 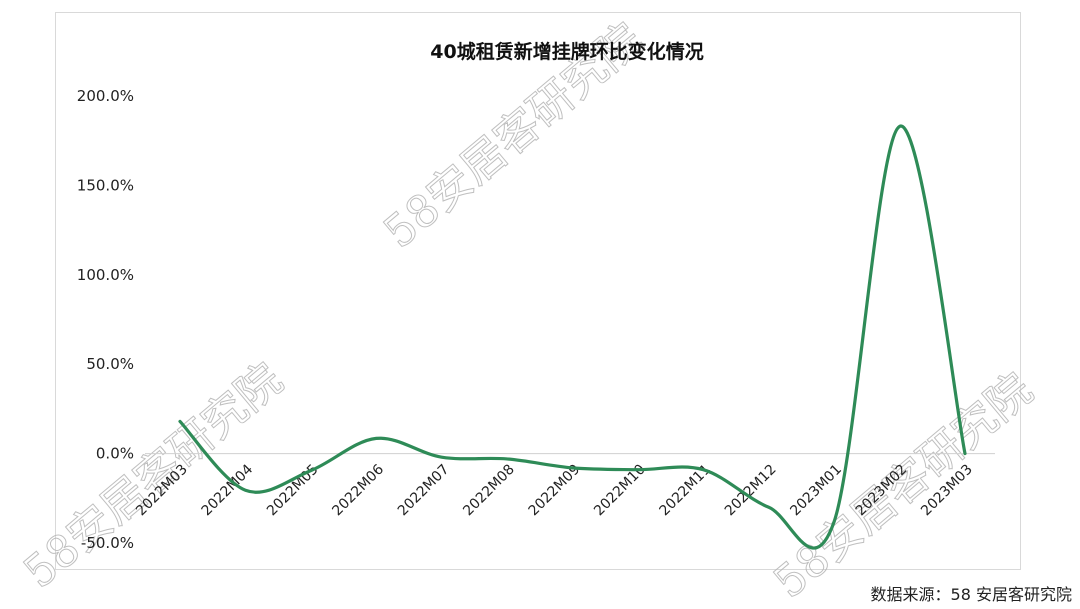 I want to click on y-tick-label: 0.0%, so click(x=115, y=454).